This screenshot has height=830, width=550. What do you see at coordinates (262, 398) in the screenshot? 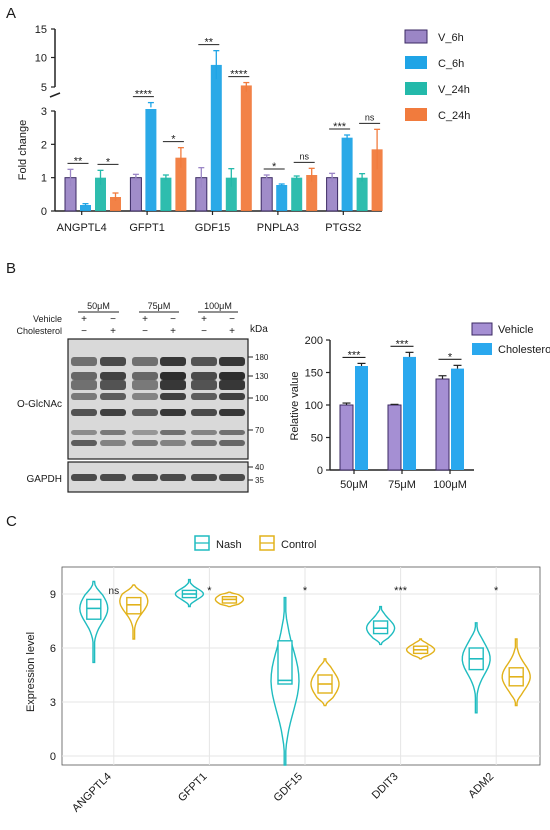
I see `blot-marker-label: 100` at bounding box center [262, 398].